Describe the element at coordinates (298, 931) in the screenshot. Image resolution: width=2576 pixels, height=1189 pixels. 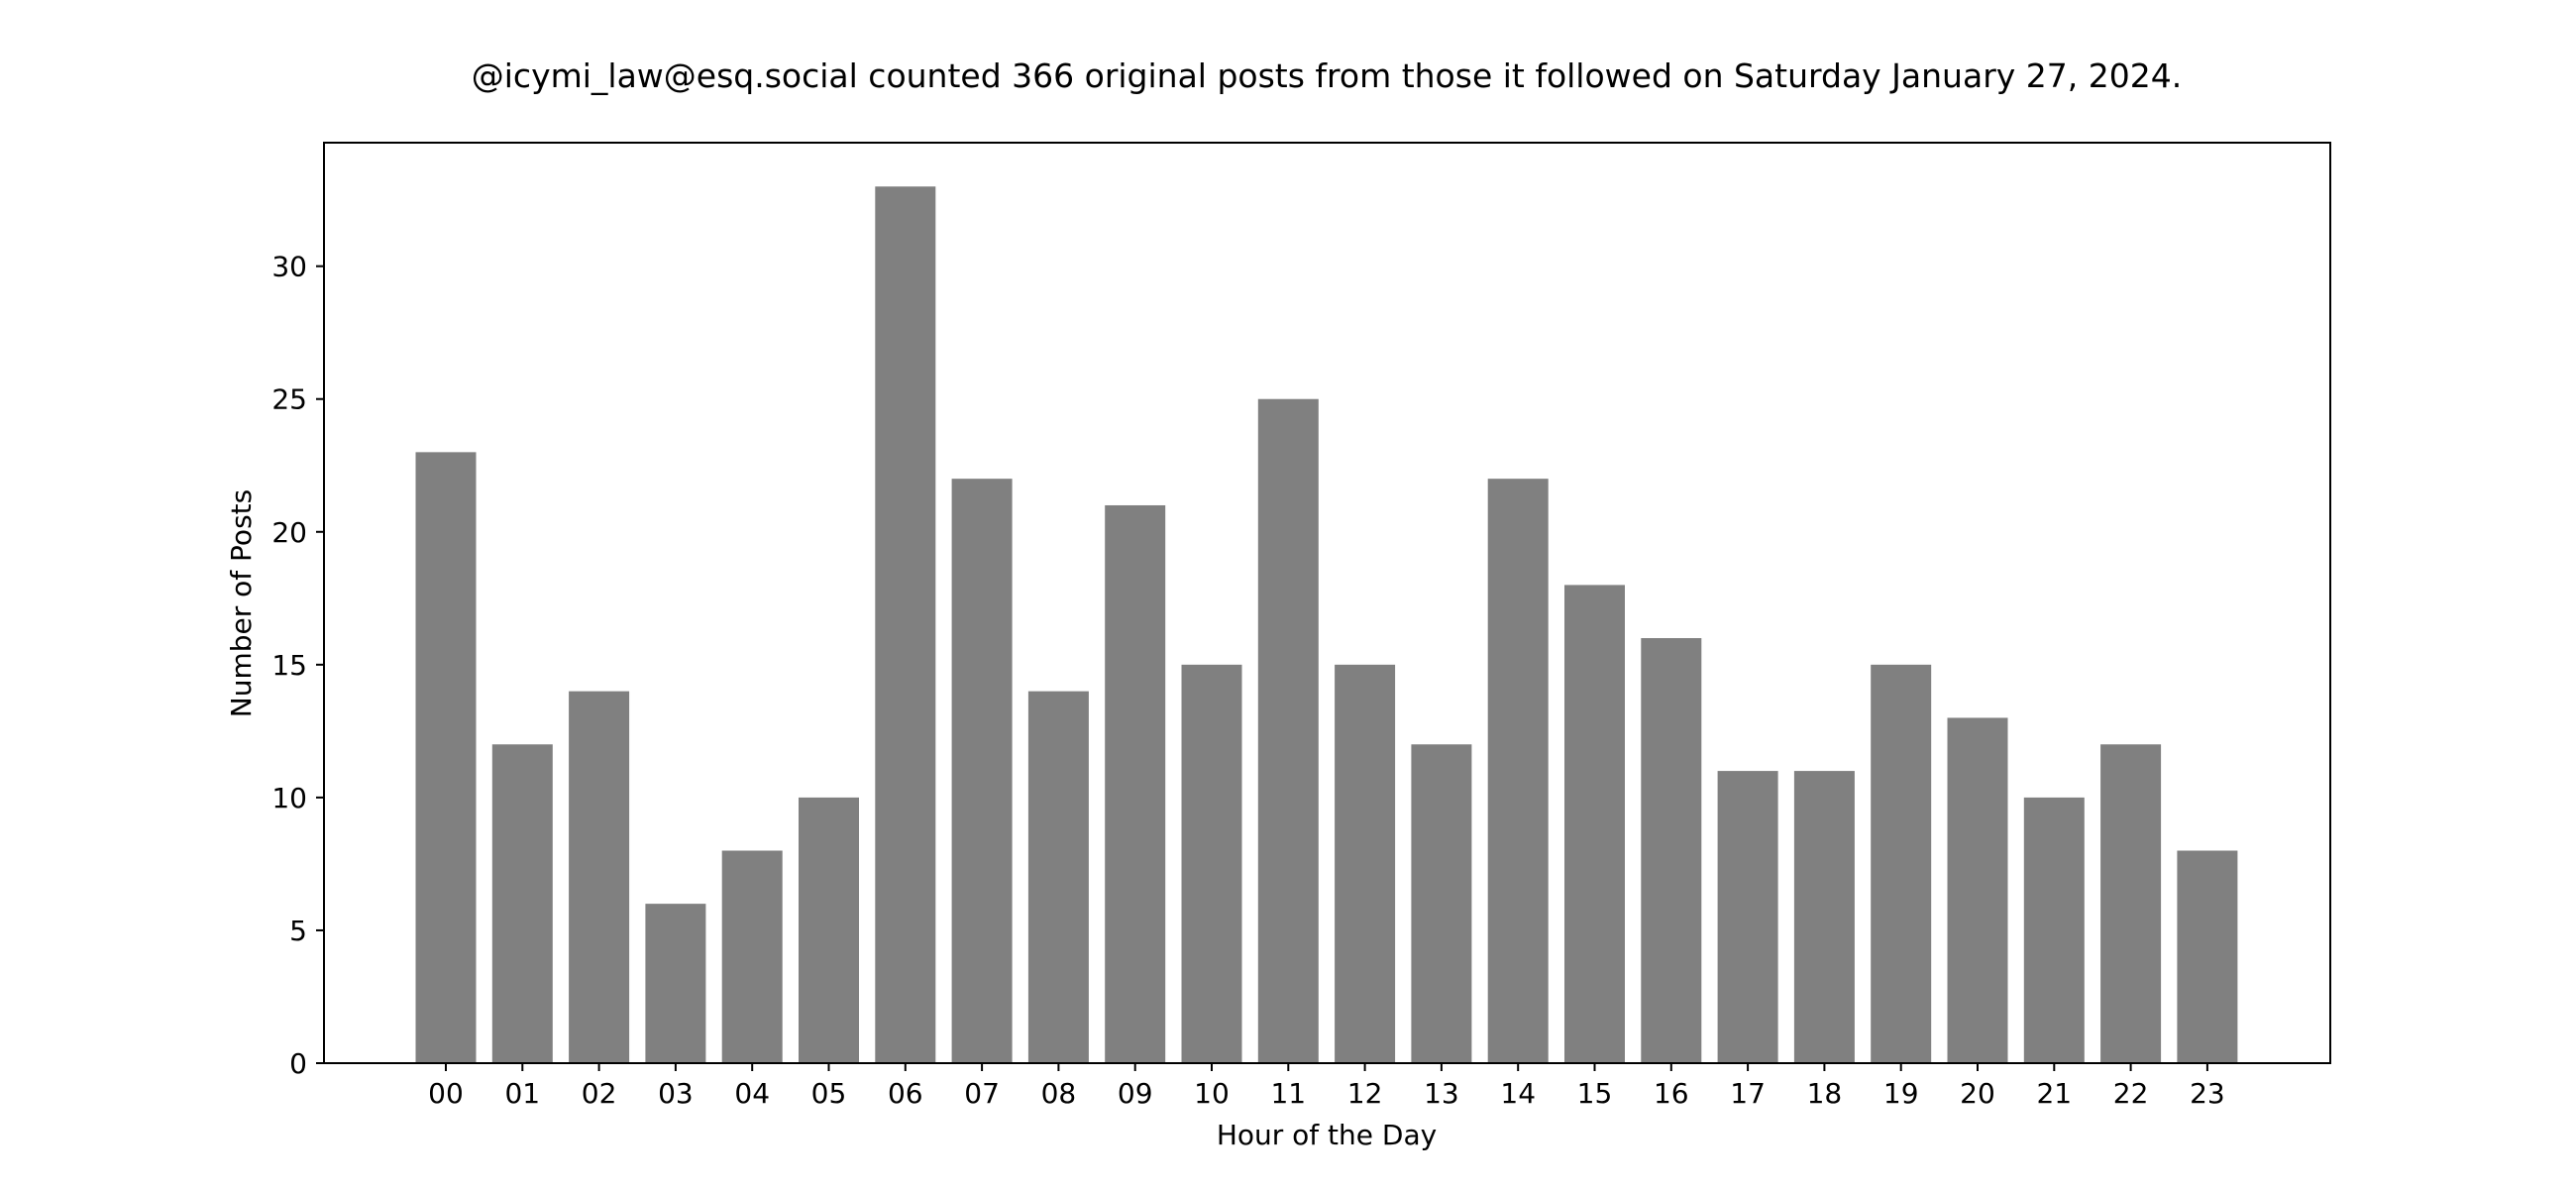
I see `y-tick-label: 5` at that location.